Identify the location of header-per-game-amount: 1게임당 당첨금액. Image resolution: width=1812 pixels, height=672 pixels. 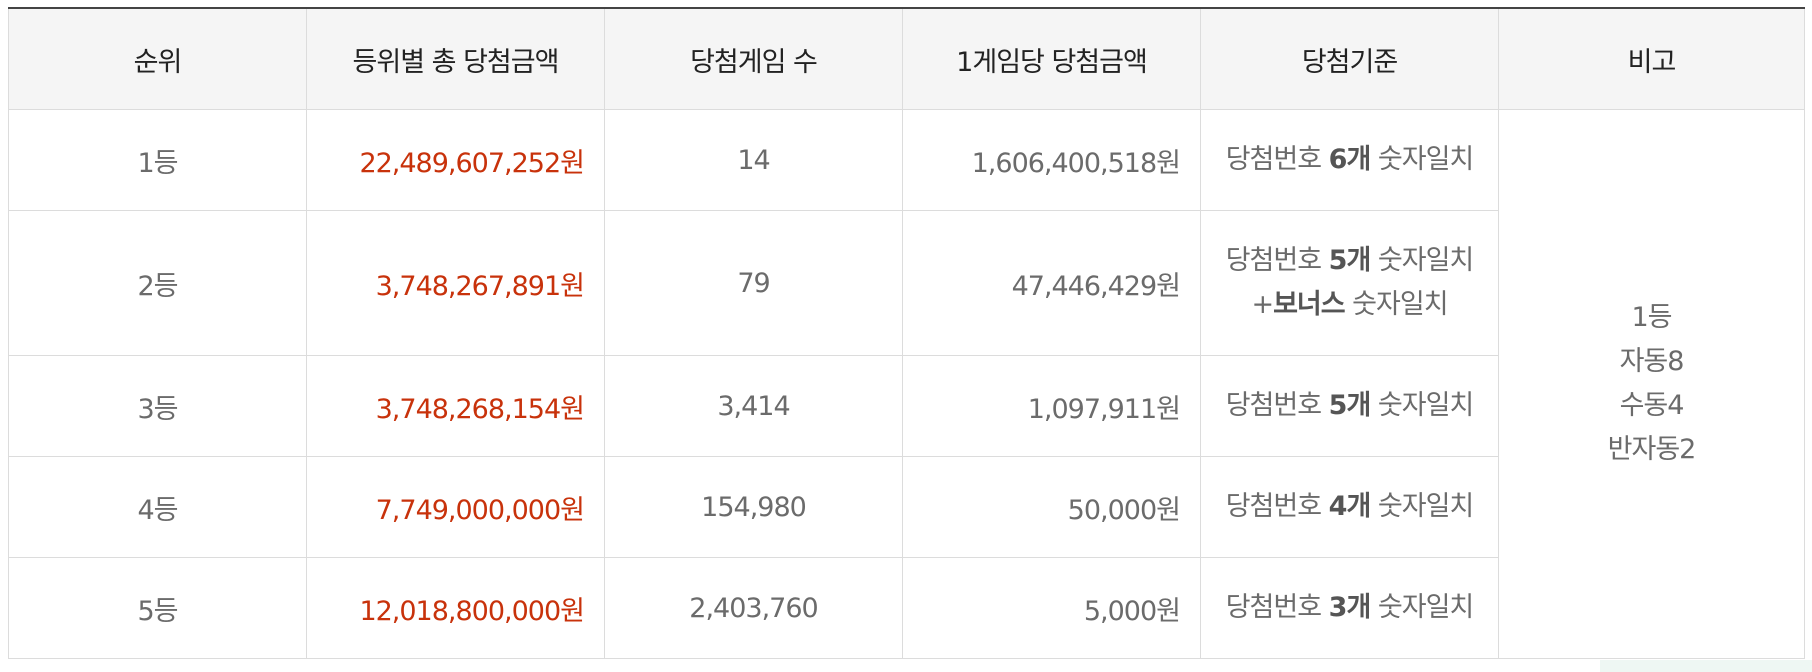
(1051, 58).